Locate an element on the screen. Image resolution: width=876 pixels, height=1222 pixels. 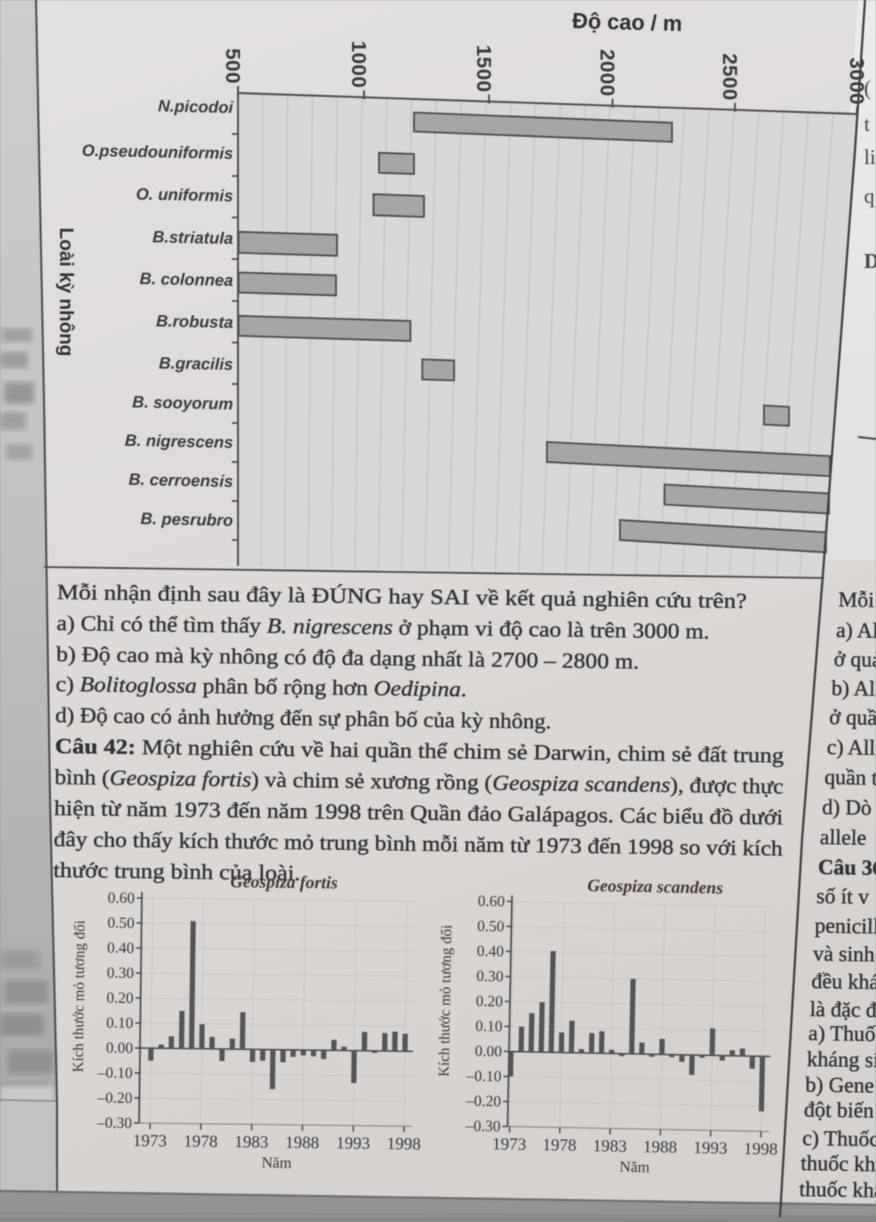
svg-text: B.gracilis is located at coordinates (196, 364).